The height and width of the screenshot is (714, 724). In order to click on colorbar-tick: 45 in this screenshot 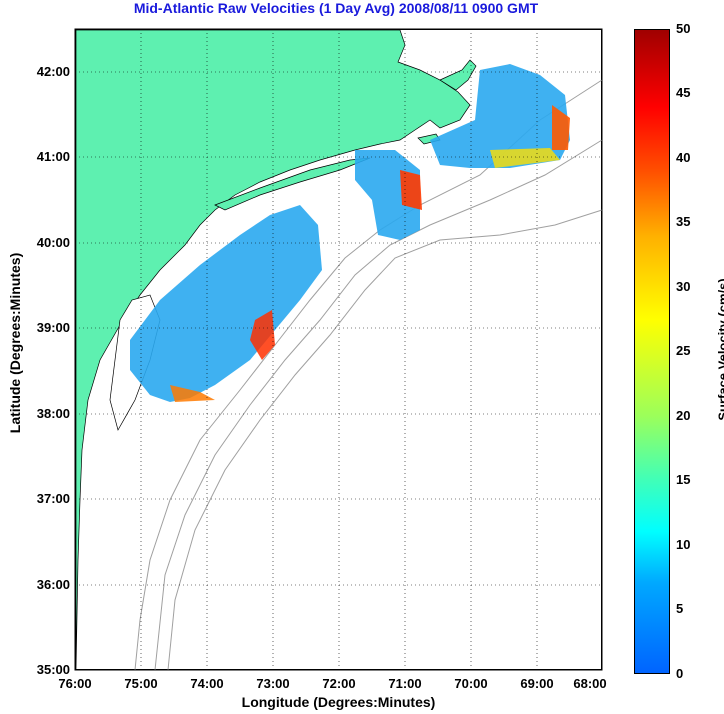, I will do `click(683, 92)`.